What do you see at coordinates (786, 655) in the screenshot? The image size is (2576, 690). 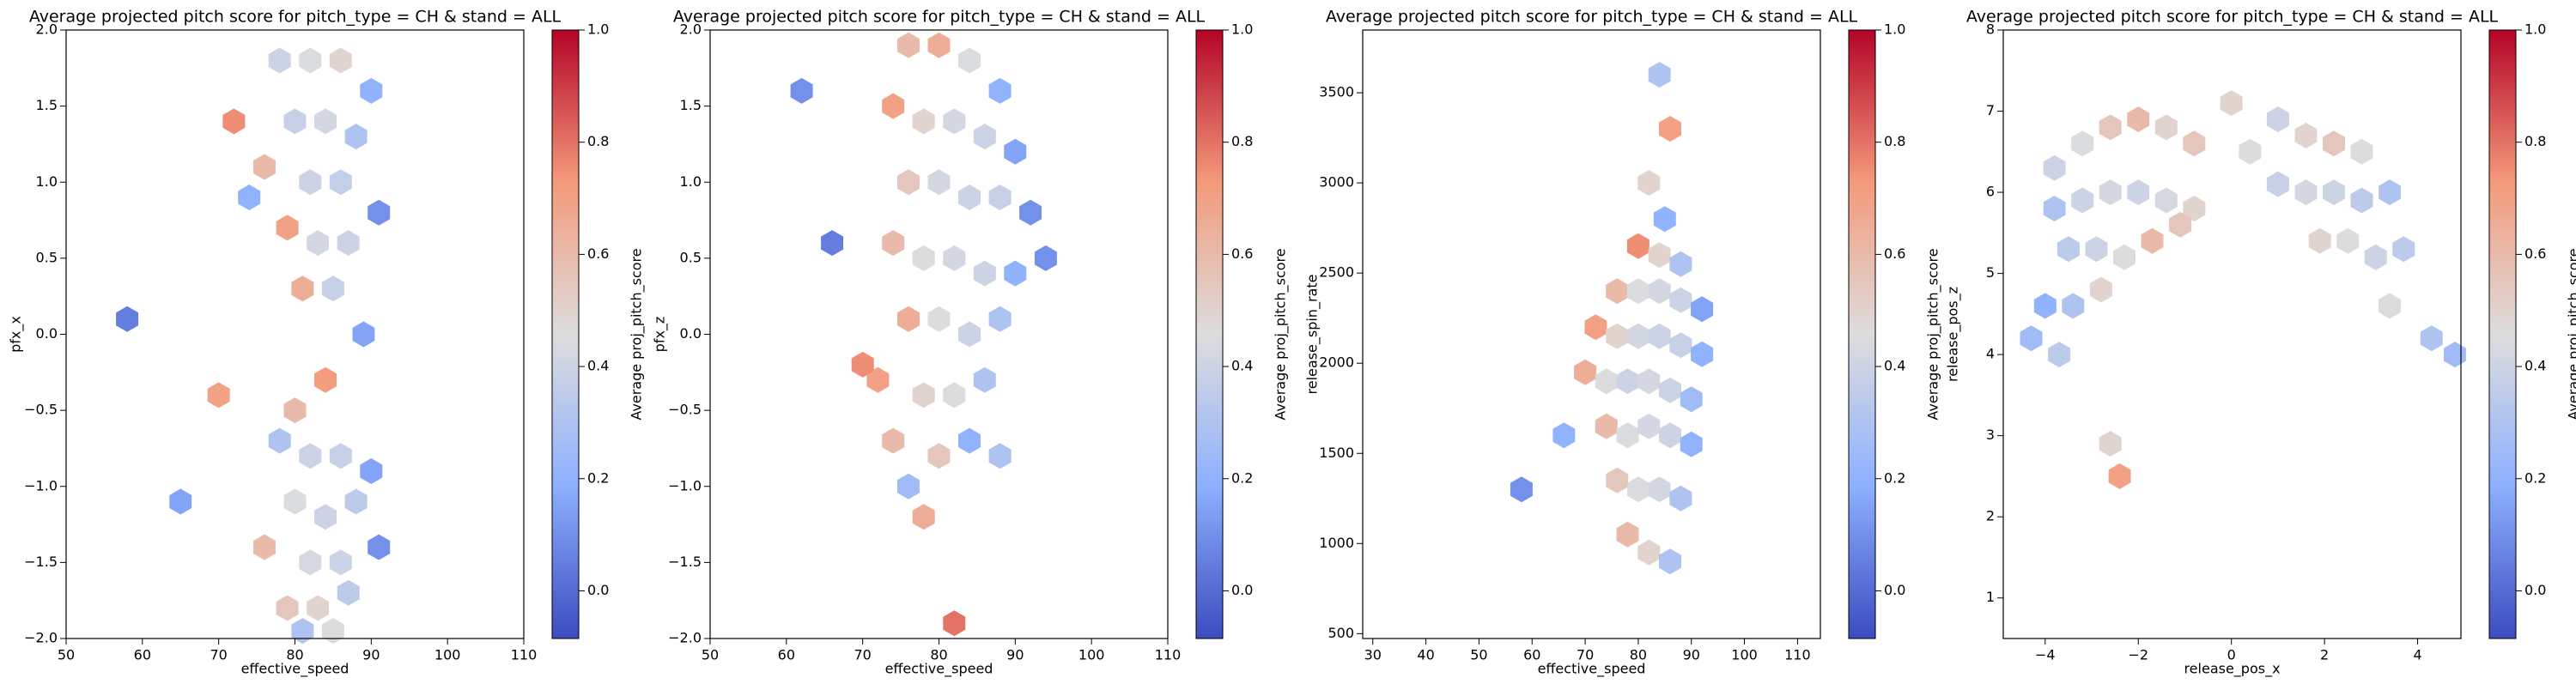 I see `x-tick-label: 60` at bounding box center [786, 655].